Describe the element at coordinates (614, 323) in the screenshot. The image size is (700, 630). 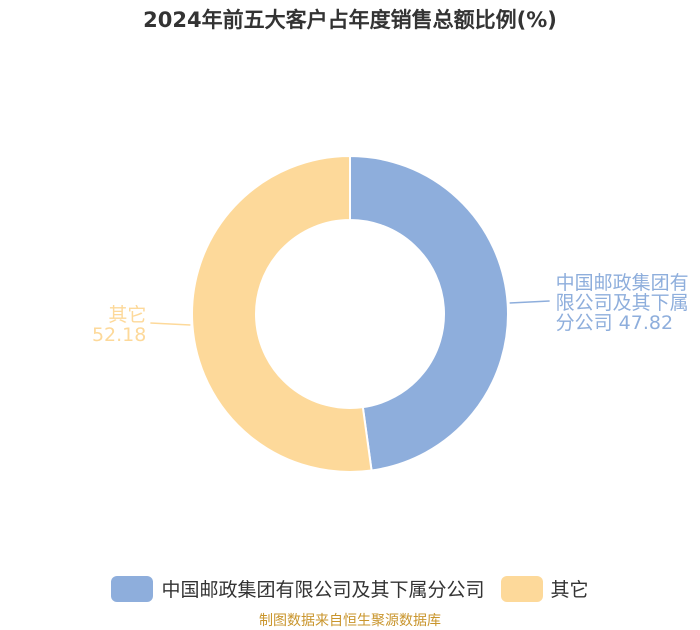
I see `slice-label-0-line-2: 分公司 47.82` at that location.